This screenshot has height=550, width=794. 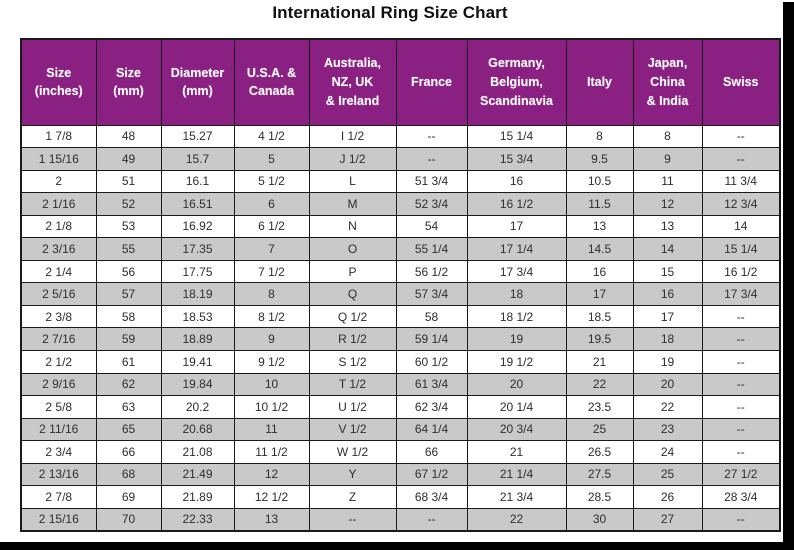 What do you see at coordinates (667, 339) in the screenshot?
I see `cell-japan-china-india: 18` at bounding box center [667, 339].